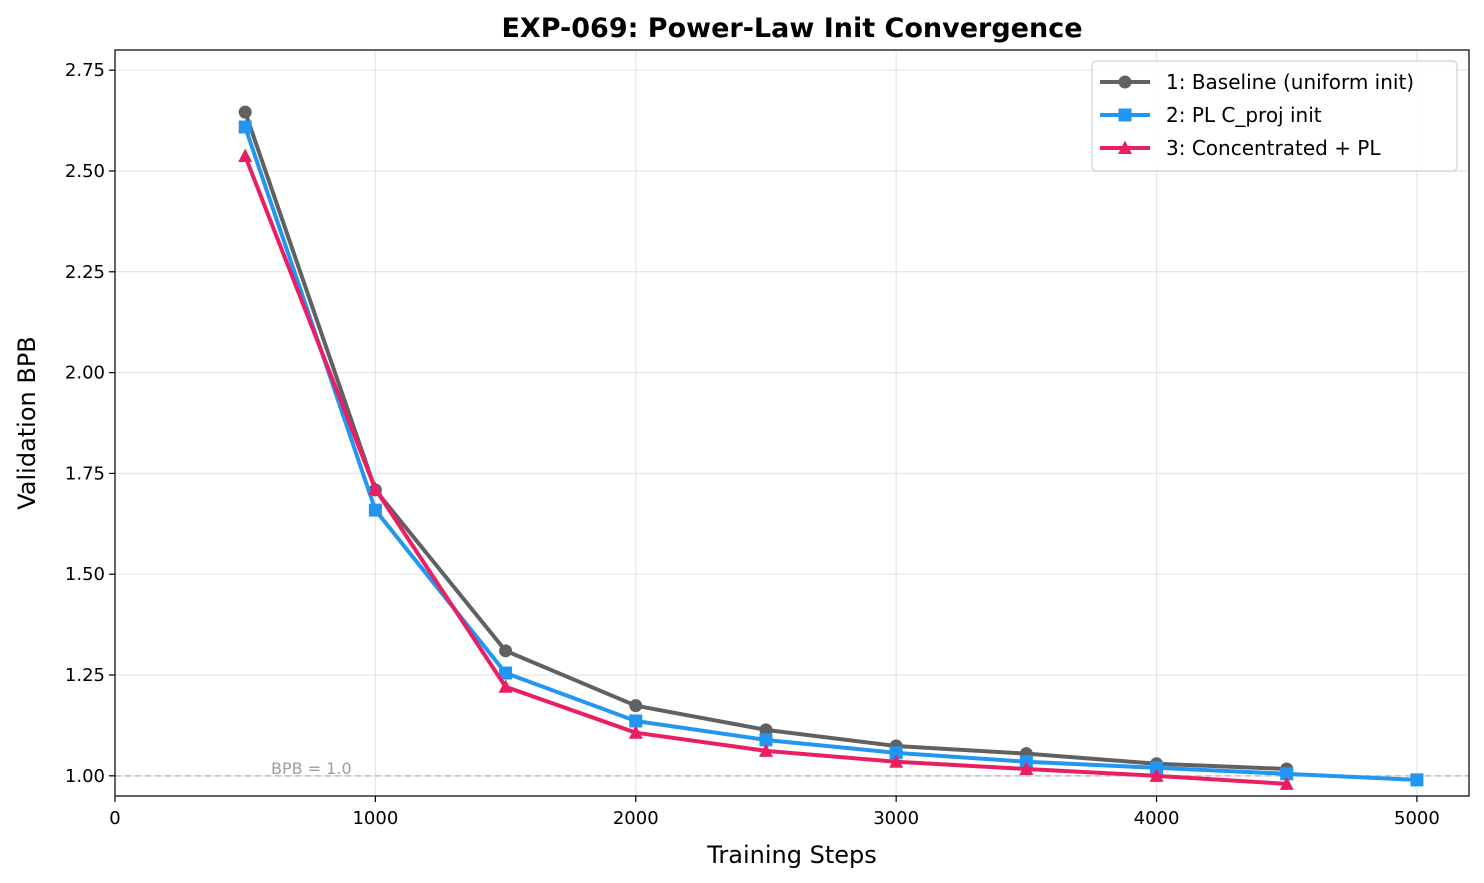  I want to click on y-tick-label: 2.00, so click(85, 373).